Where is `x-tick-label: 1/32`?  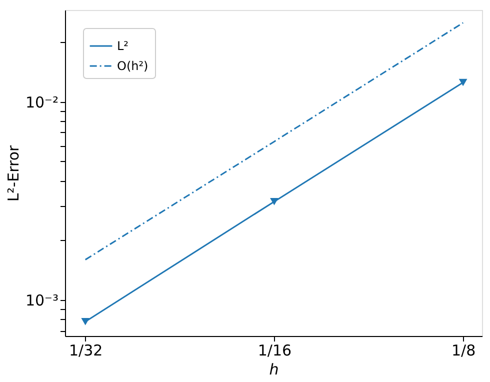
x-tick-label: 1/32 is located at coordinates (86, 351).